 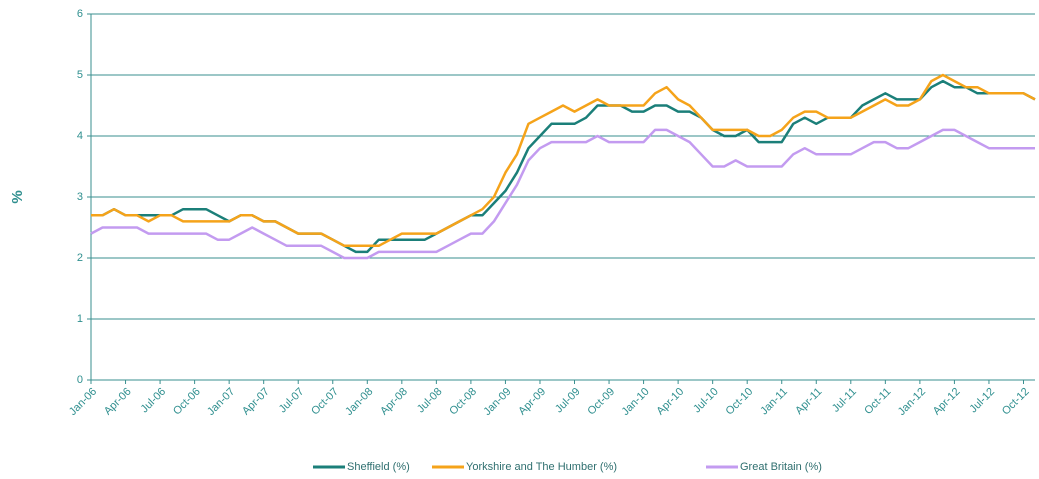 What do you see at coordinates (256, 402) in the screenshot?
I see `x-tick-label: Apr-07` at bounding box center [256, 402].